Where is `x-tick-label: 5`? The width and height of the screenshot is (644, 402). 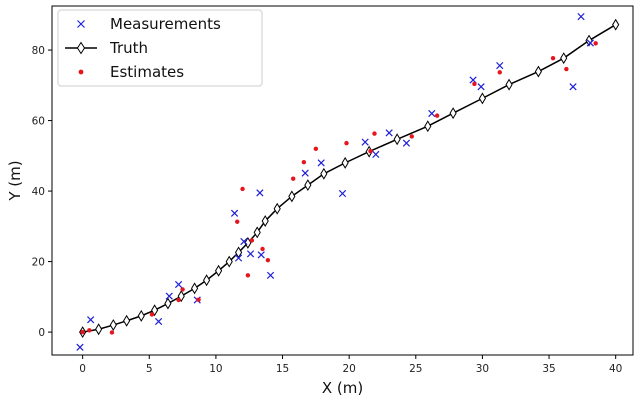
x-tick-label: 5 is located at coordinates (149, 369).